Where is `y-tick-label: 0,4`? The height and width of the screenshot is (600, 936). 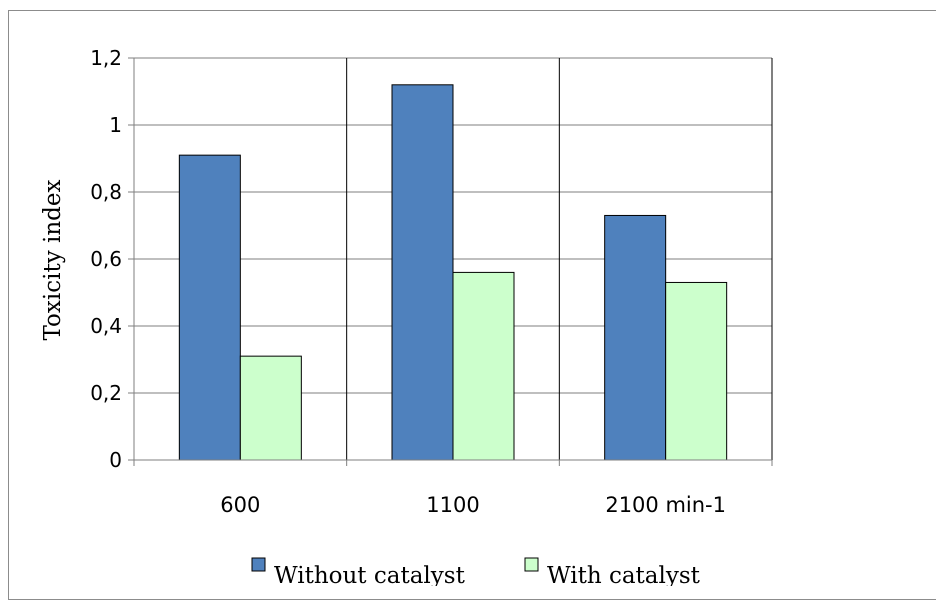 y-tick-label: 0,4 is located at coordinates (106, 326).